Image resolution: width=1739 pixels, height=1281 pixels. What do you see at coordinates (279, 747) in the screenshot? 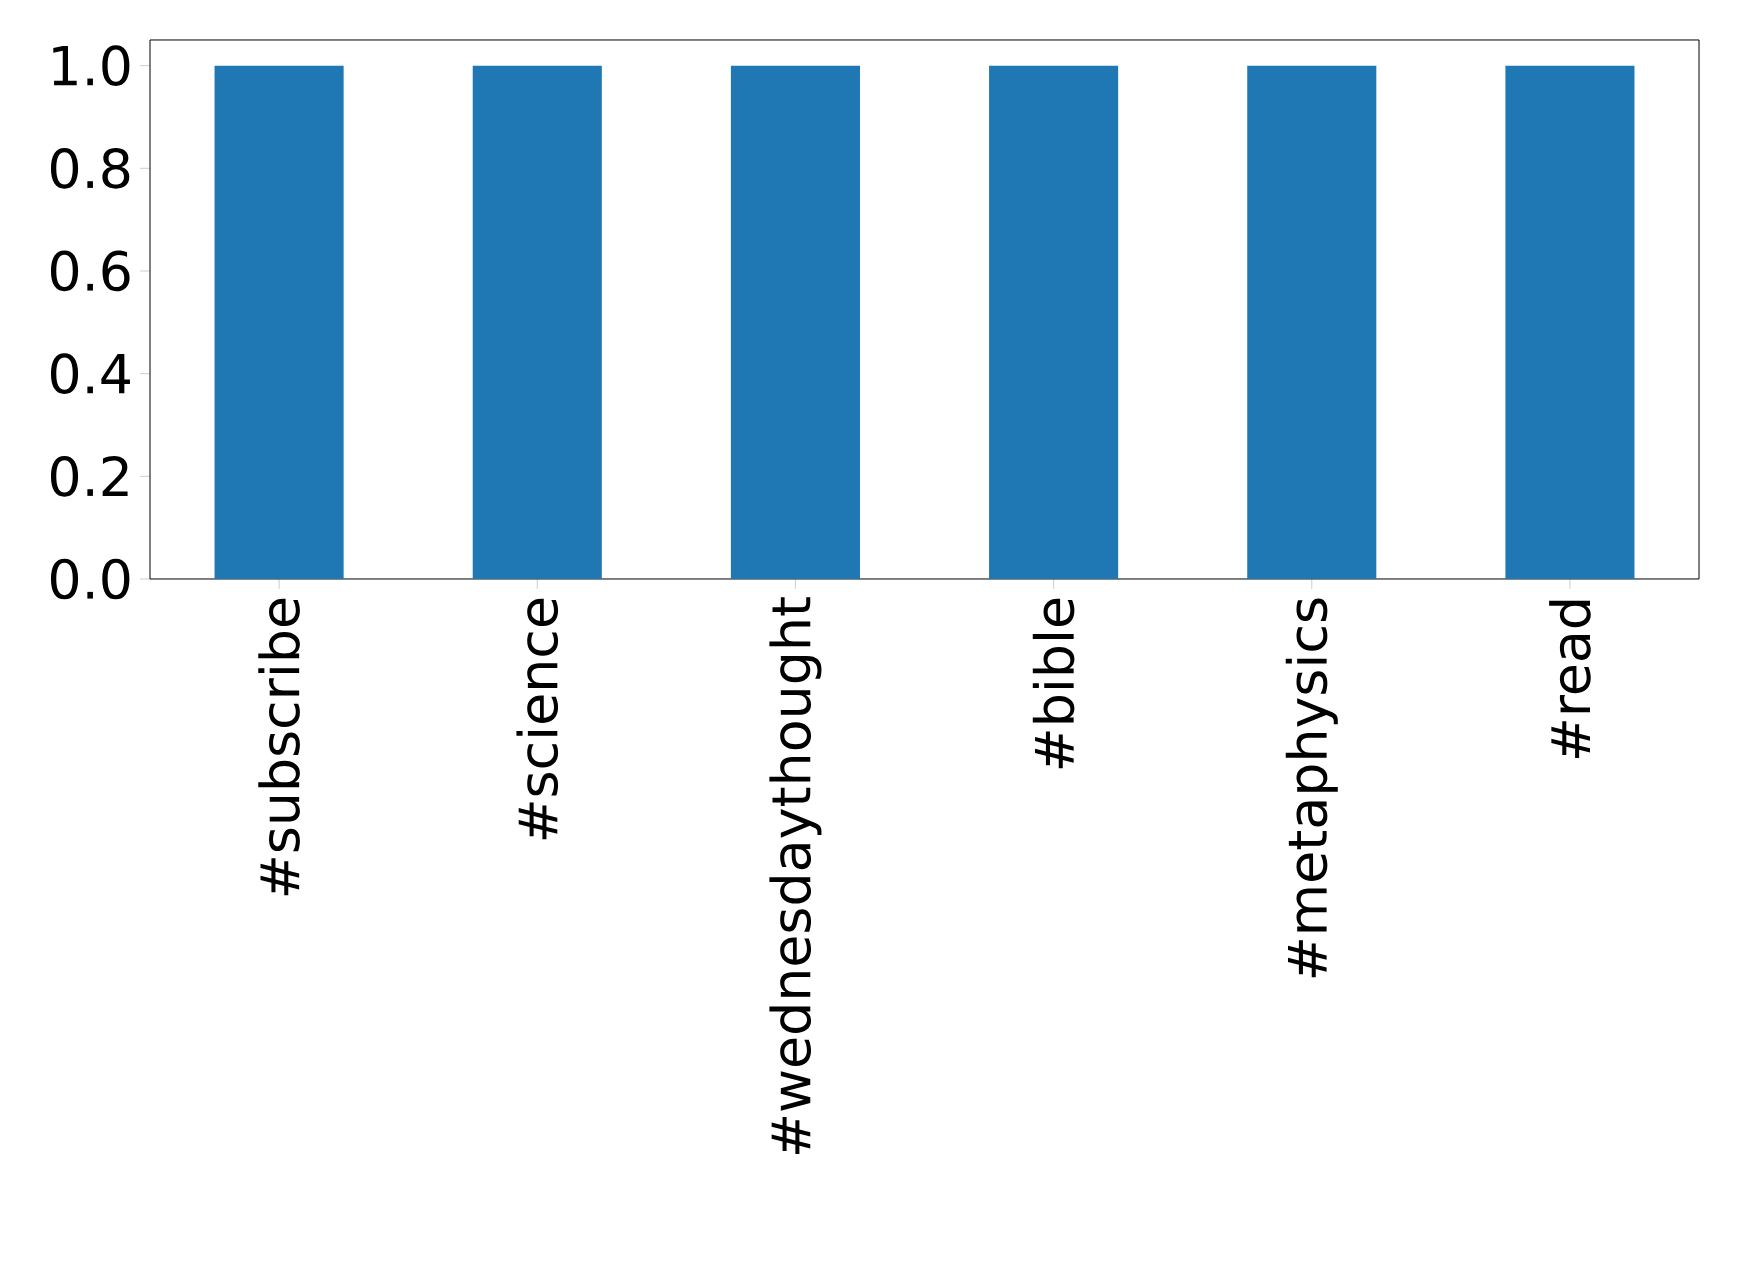
I see `x-tick-label: #subscribe` at bounding box center [279, 747].